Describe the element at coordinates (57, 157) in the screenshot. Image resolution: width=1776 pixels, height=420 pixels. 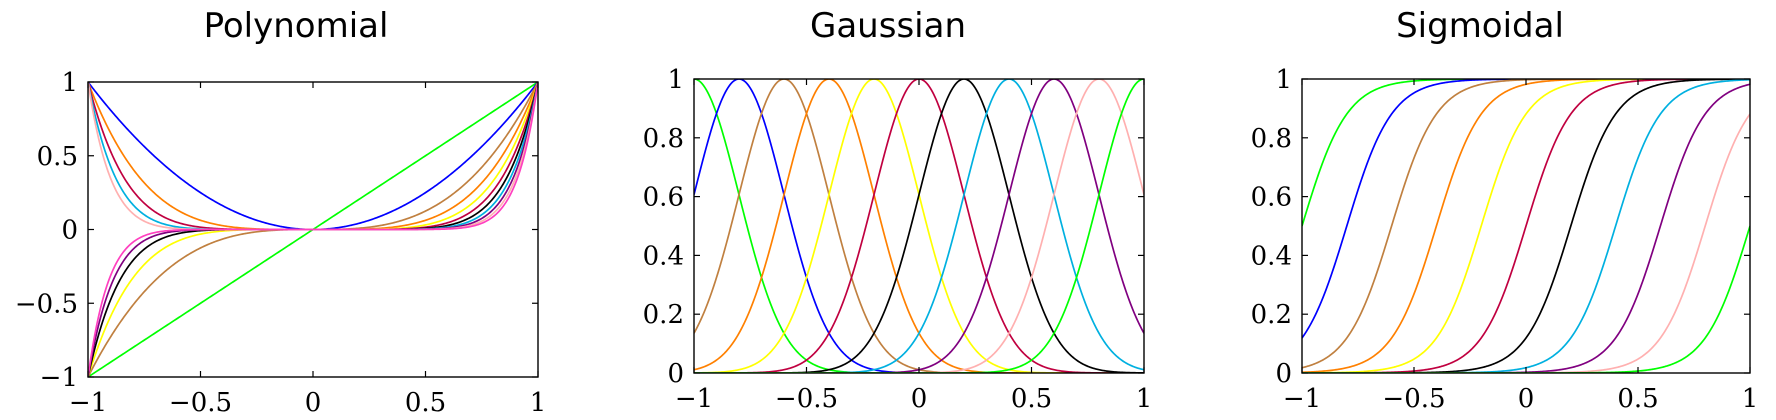
I see `y-tick-label: 0.5` at that location.